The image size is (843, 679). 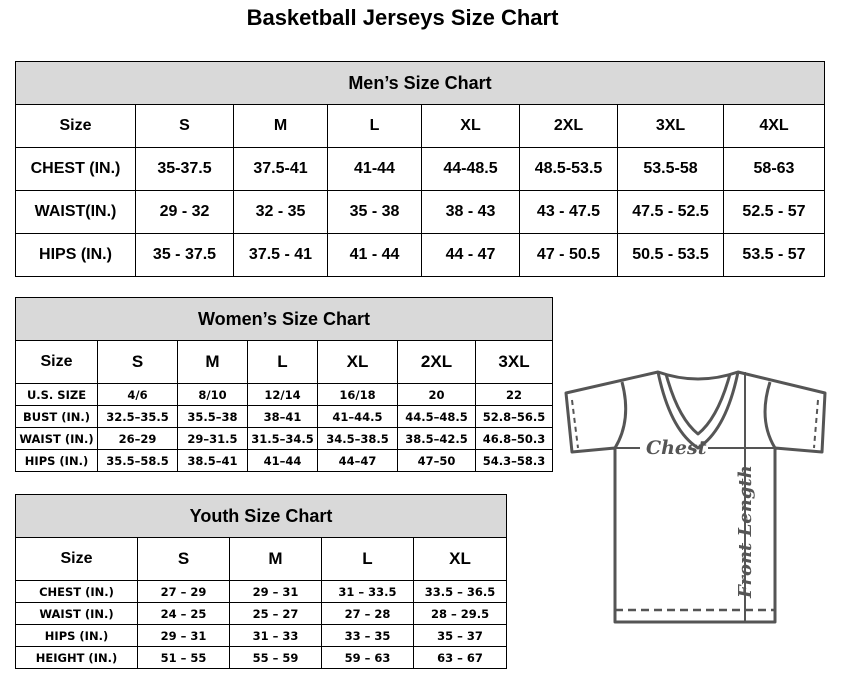 What do you see at coordinates (280, 212) in the screenshot?
I see `table-cell: 32 - 35` at bounding box center [280, 212].